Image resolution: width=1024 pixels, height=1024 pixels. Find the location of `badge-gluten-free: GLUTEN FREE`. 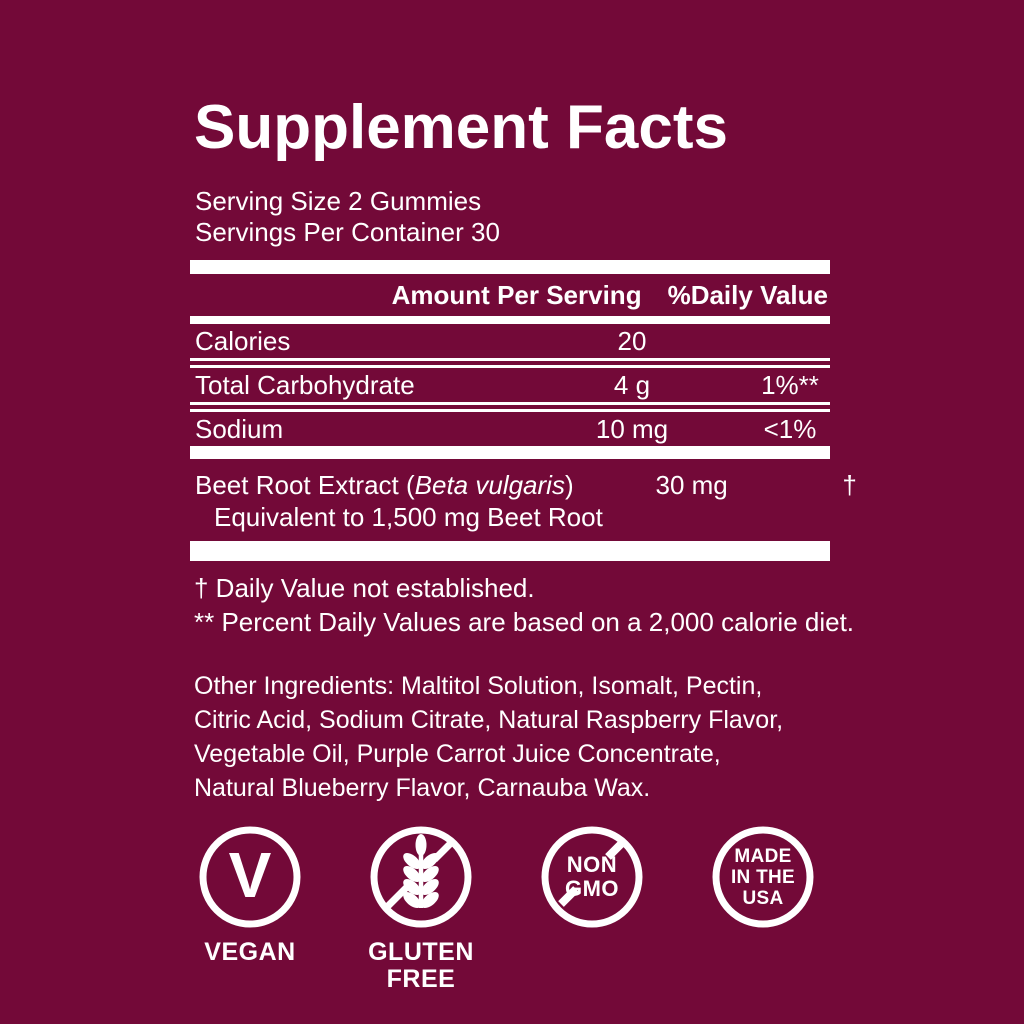

badge-gluten-free: GLUTEN FREE is located at coordinates (421, 908).